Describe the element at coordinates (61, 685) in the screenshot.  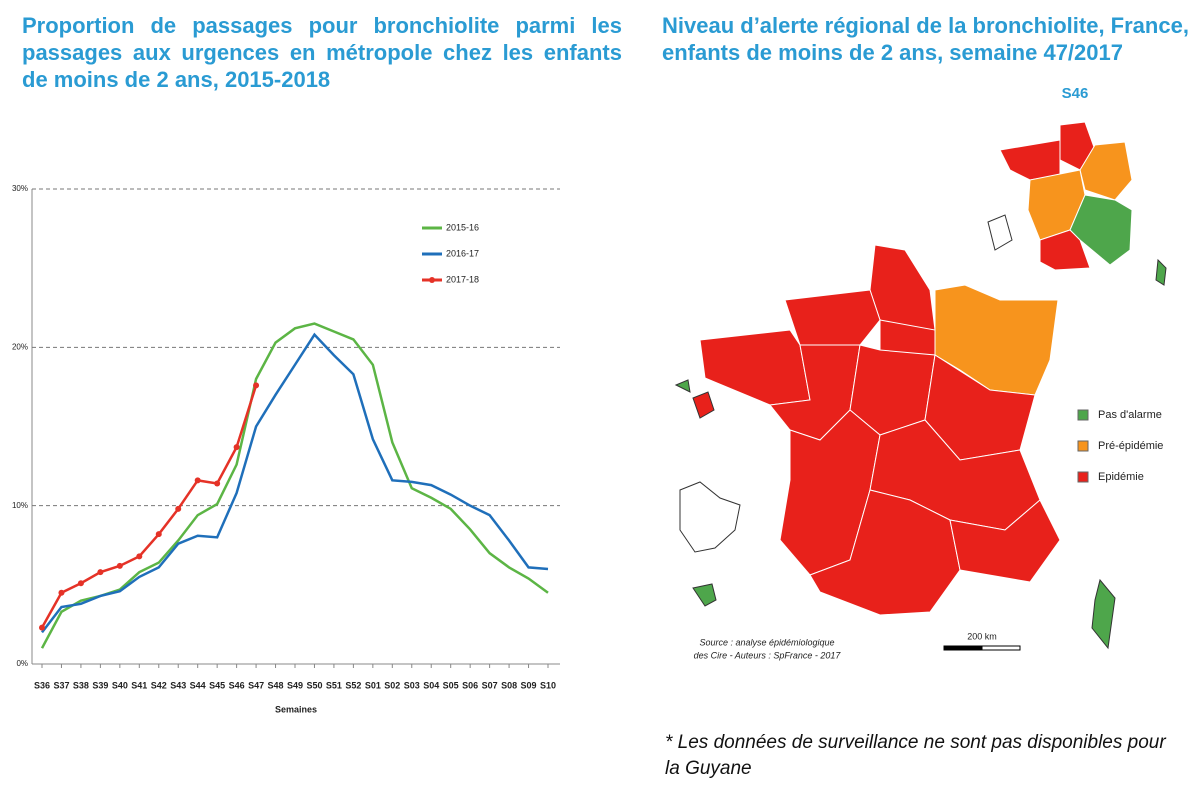
I see `x-tick-label: S37` at that location.